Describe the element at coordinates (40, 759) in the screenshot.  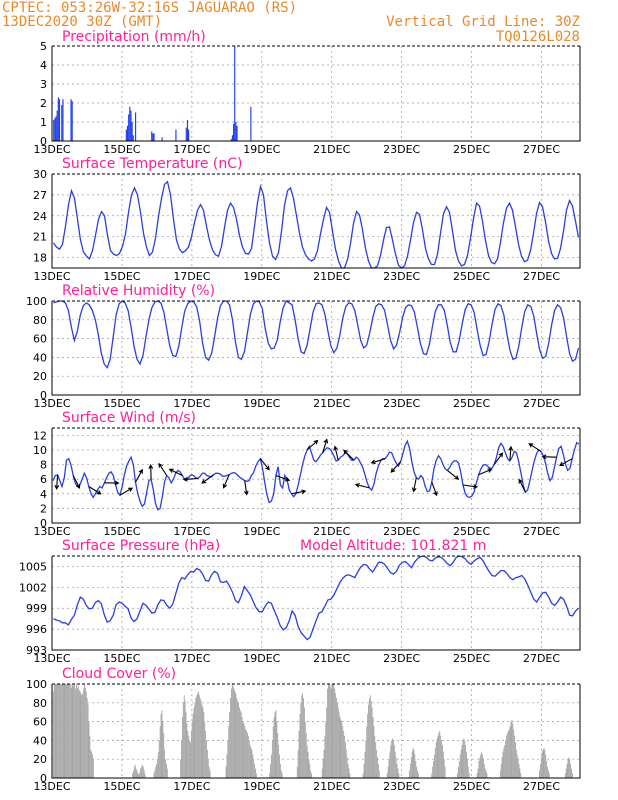
I see `y-tick-label: 20` at that location.